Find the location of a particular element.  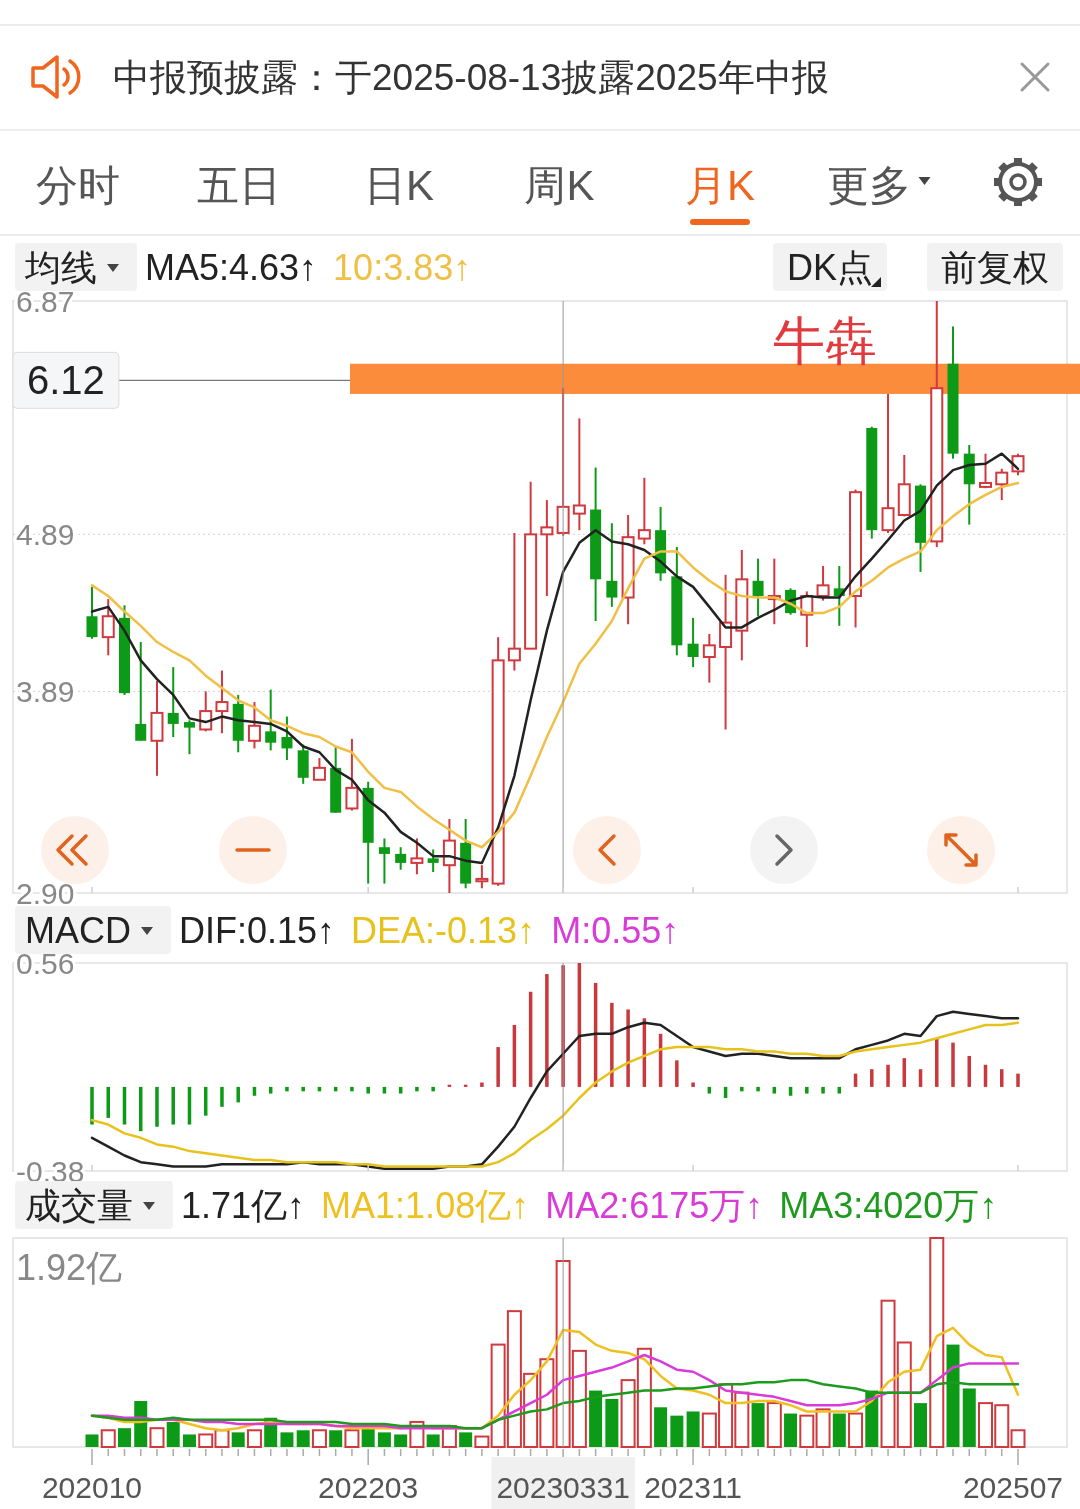

y-tick-label: 2.90 is located at coordinates (45, 893).